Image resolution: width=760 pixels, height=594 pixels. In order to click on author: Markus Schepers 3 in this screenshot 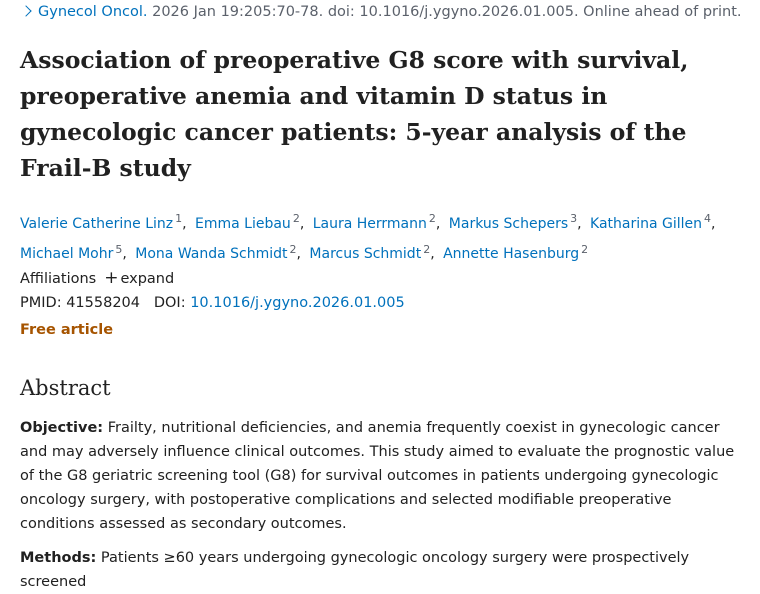, I will do `click(517, 222)`.